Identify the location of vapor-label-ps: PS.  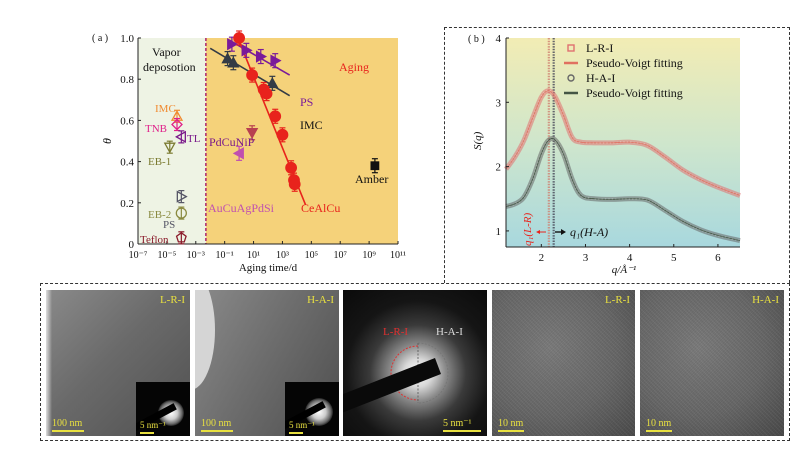
(169, 225).